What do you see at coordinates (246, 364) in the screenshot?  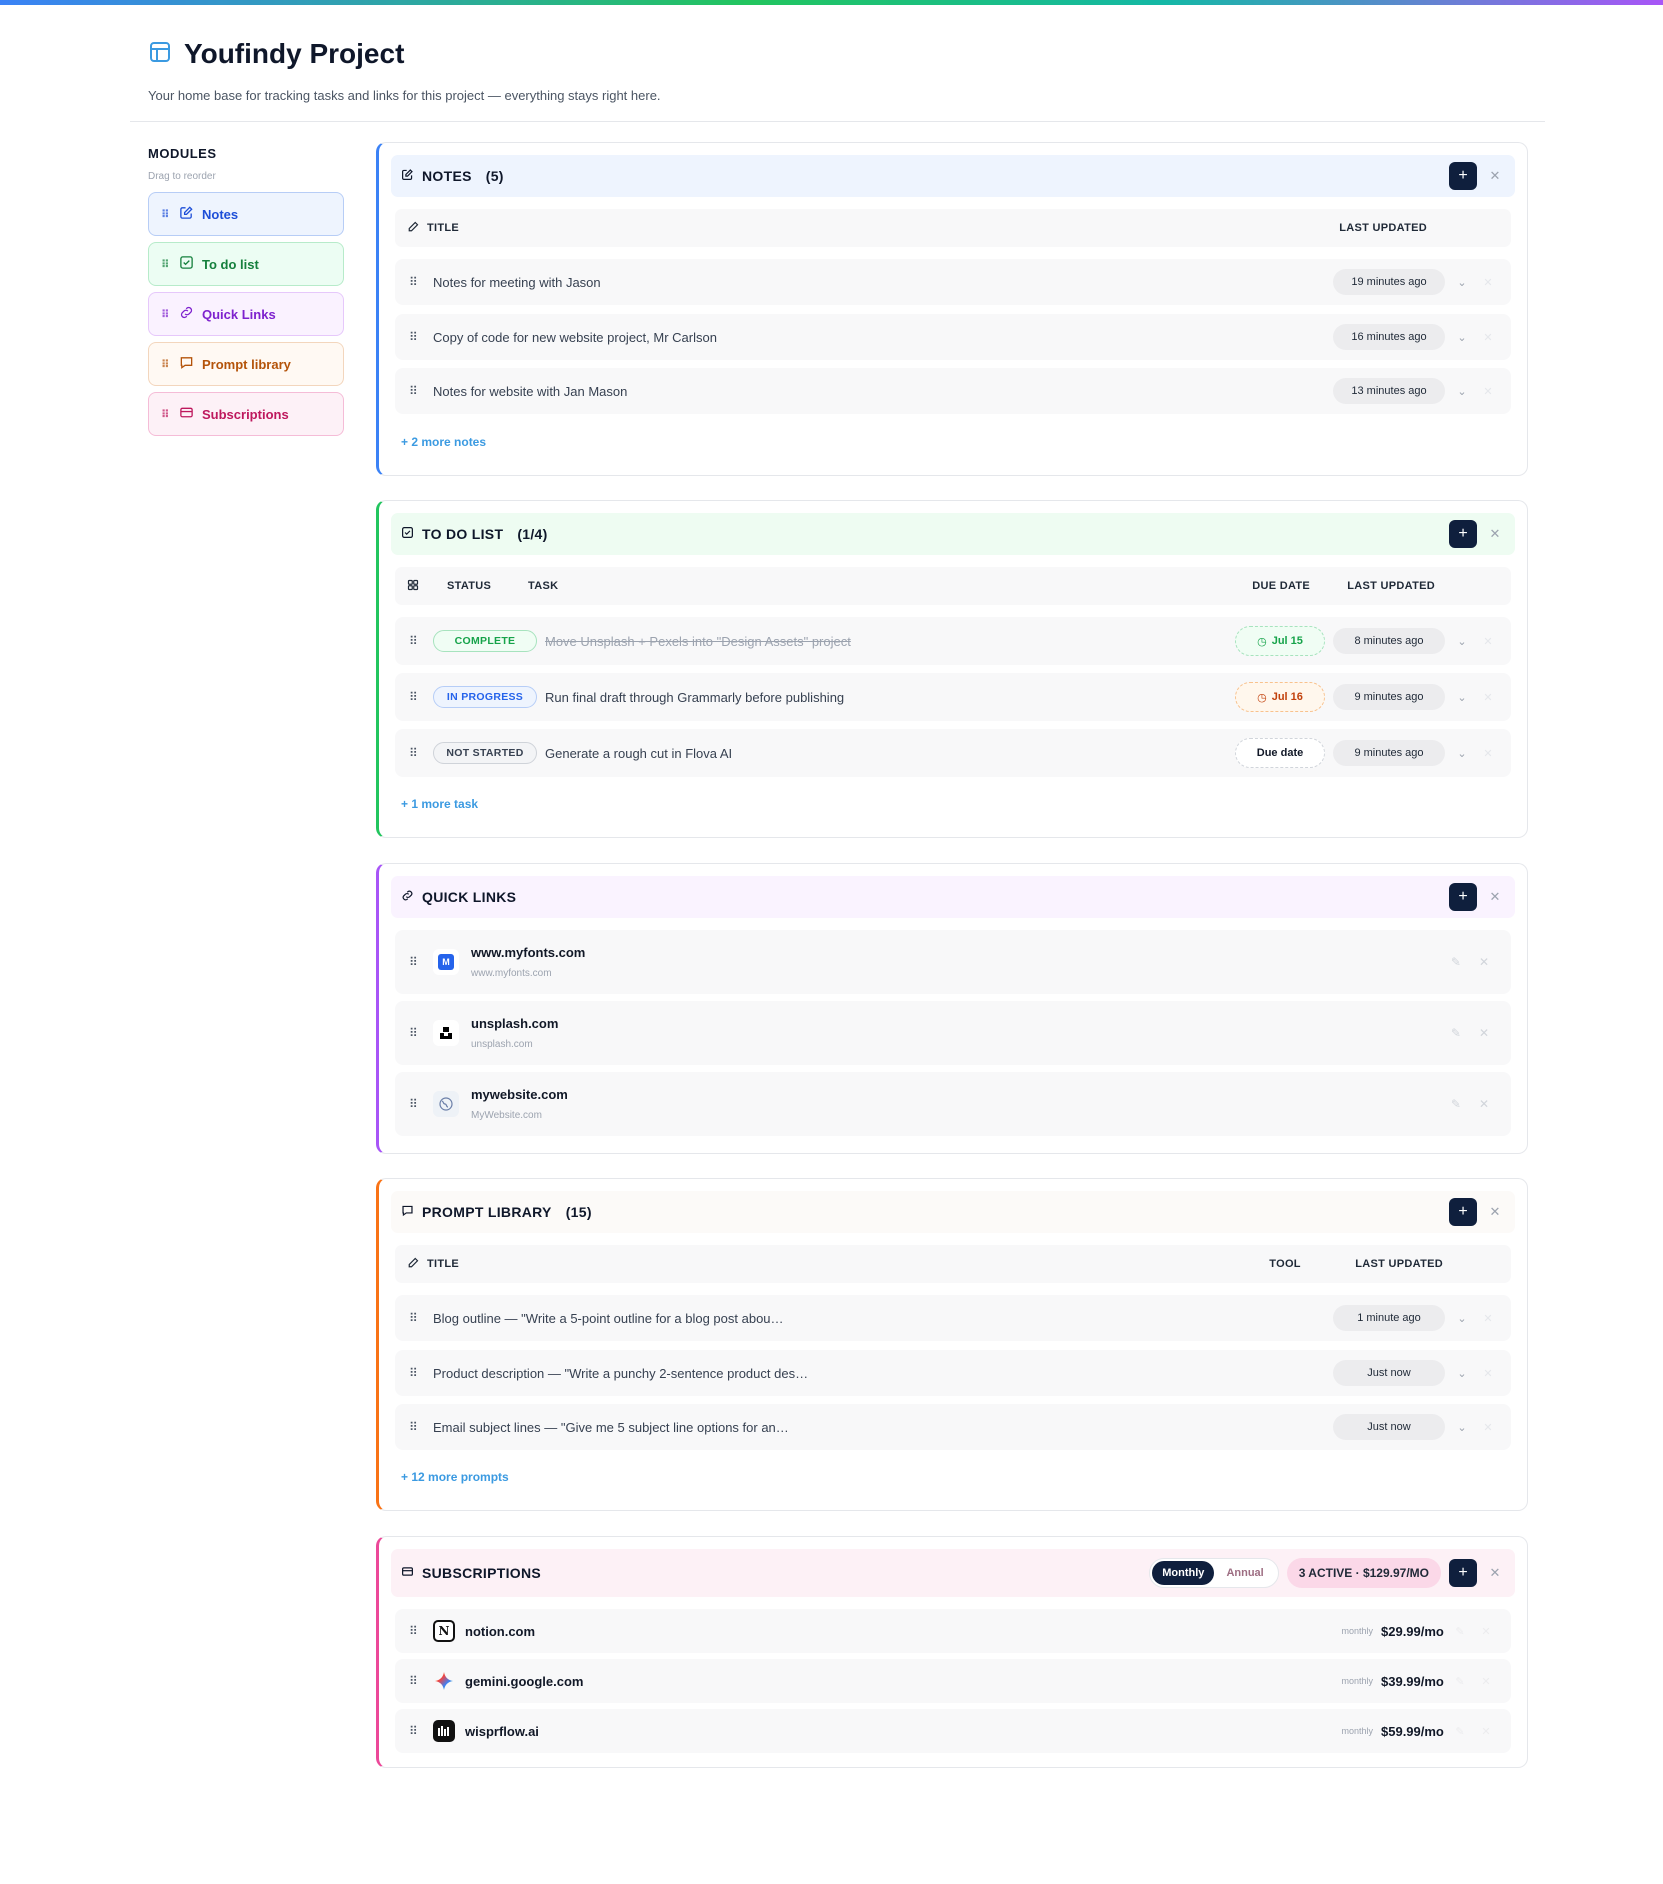 I see `sidebar-item-prompt-library: ⠿ Prompt library` at bounding box center [246, 364].